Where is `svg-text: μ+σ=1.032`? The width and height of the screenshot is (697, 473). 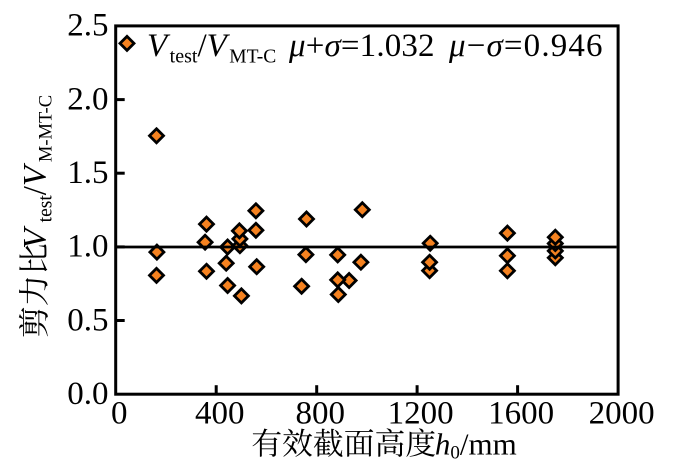
svg-text: μ+σ=1.032 is located at coordinates (361, 46).